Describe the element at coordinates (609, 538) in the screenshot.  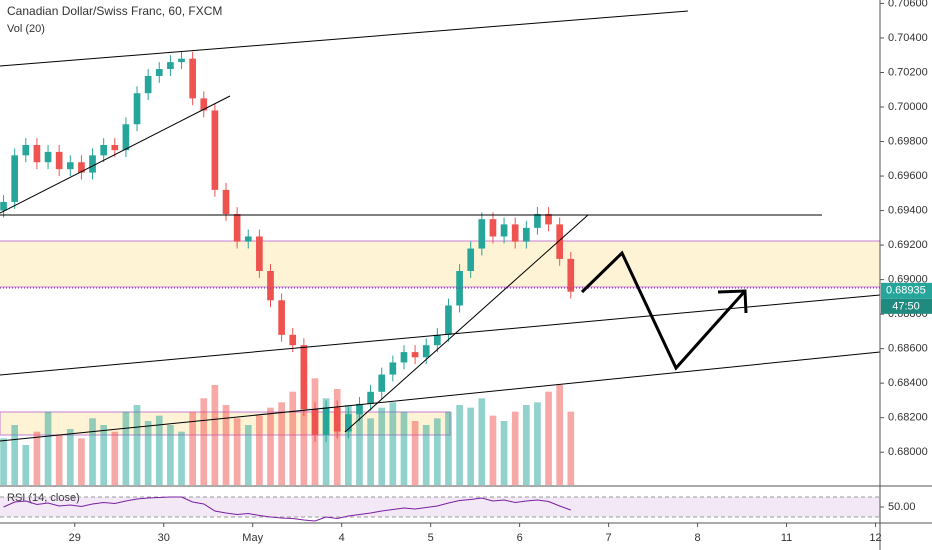
I see `x-tick-label: 7` at that location.